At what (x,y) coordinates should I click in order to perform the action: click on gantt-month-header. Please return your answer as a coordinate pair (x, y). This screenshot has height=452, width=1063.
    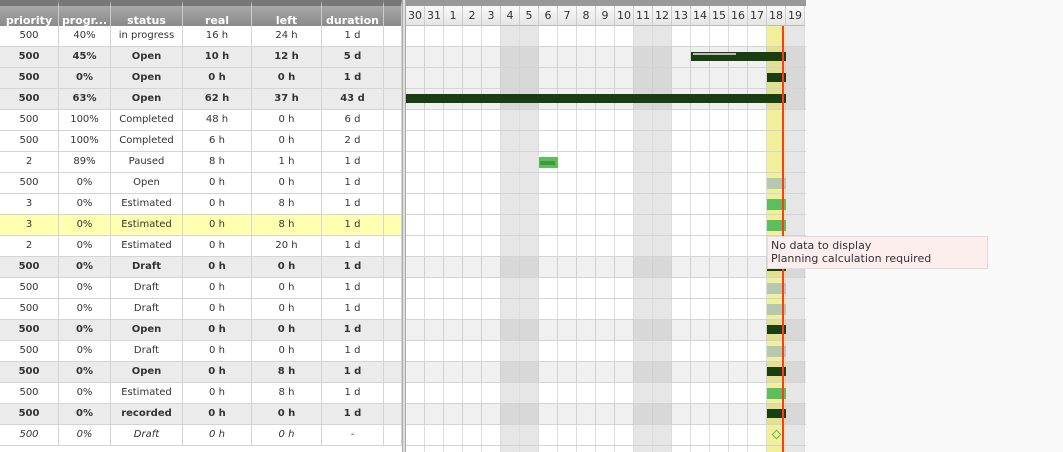
    Looking at the image, I should click on (606, 3).